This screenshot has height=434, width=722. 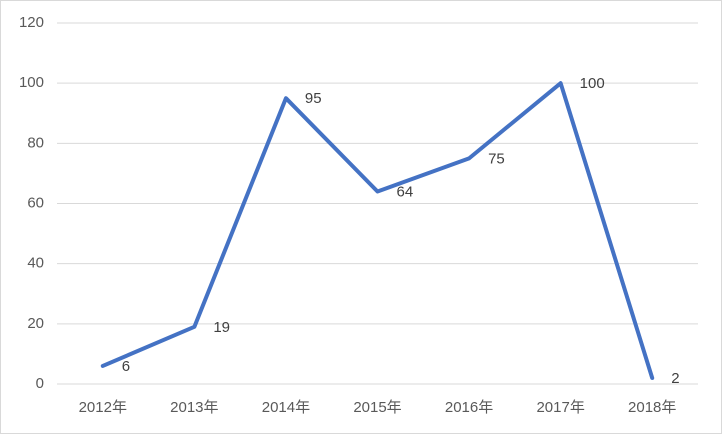 I want to click on x-tick-label: 2013年, so click(x=194, y=407).